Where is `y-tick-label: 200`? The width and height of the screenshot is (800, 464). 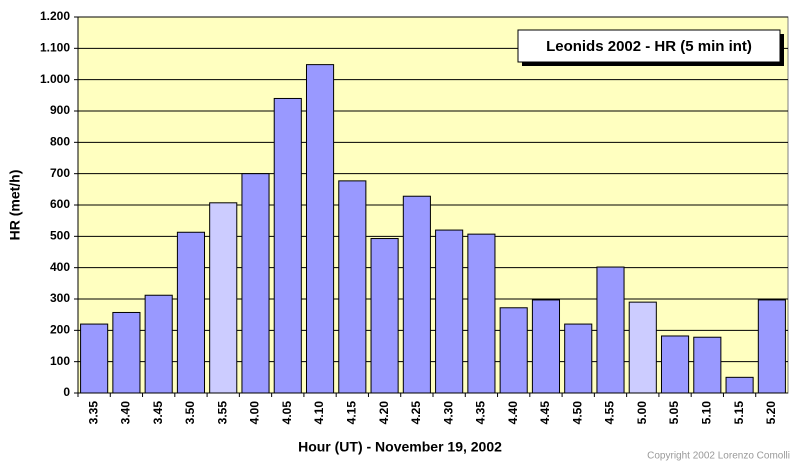
y-tick-label: 200 is located at coordinates (60, 330).